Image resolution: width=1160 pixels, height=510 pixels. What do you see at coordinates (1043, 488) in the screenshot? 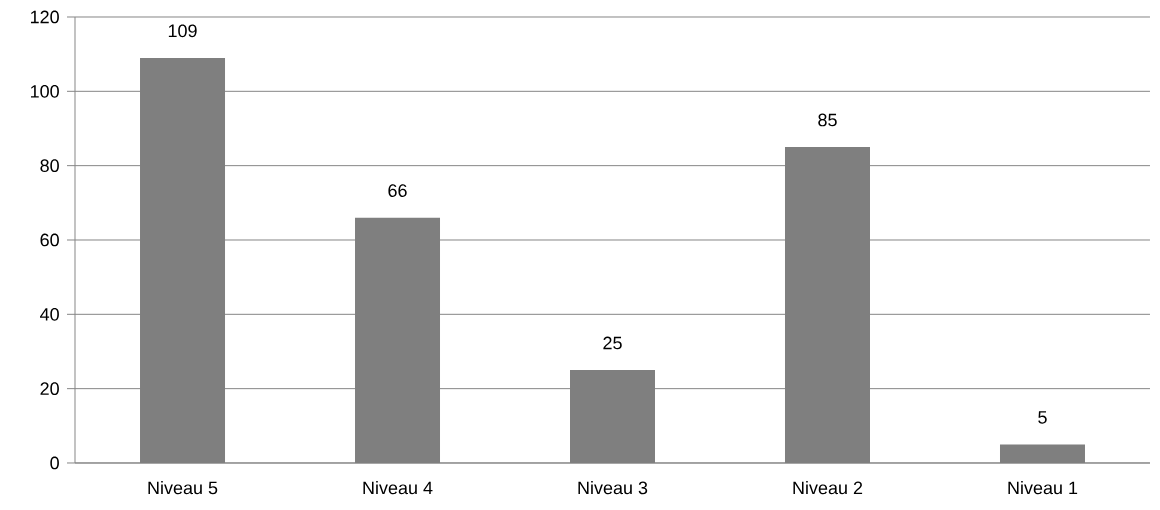
I see `x-tick-label: Niveau 1` at bounding box center [1043, 488].